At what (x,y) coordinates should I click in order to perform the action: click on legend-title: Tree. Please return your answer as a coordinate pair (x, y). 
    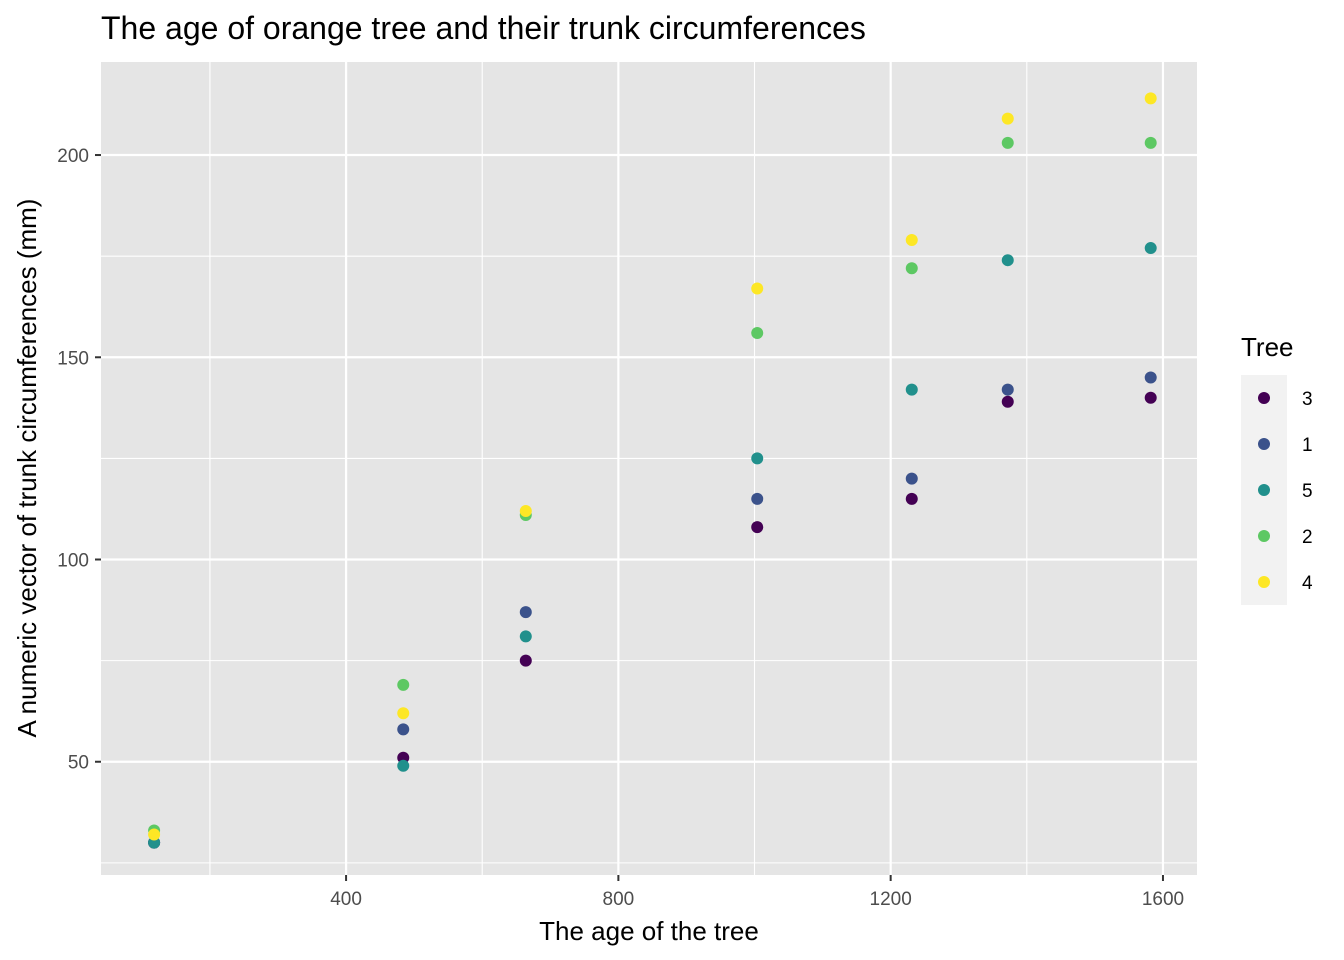
    Looking at the image, I should click on (1267, 347).